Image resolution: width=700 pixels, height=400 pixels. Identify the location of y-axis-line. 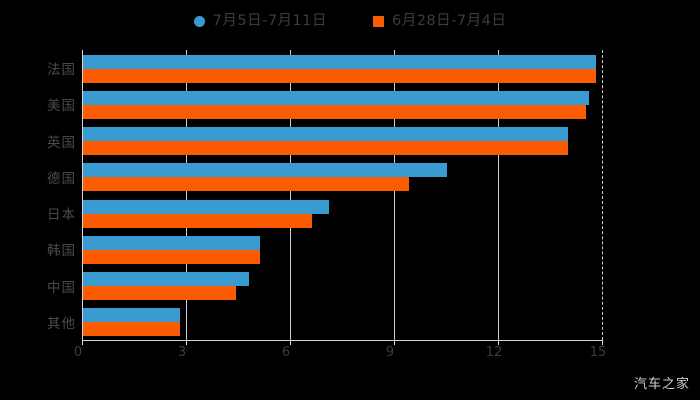
(82, 195).